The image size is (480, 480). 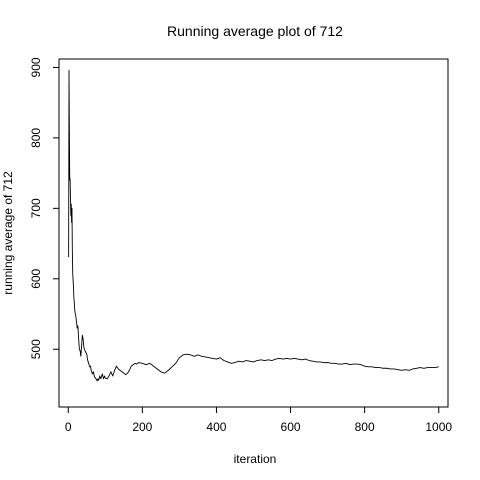 I want to click on y-tick-label: 900, so click(x=36, y=67).